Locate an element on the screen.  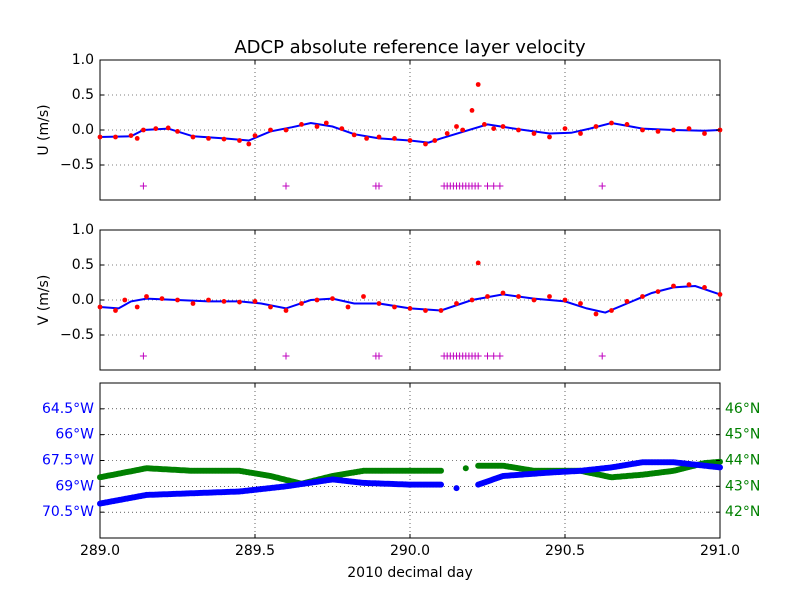
longitude-tick-label: 69°W is located at coordinates (74, 486).